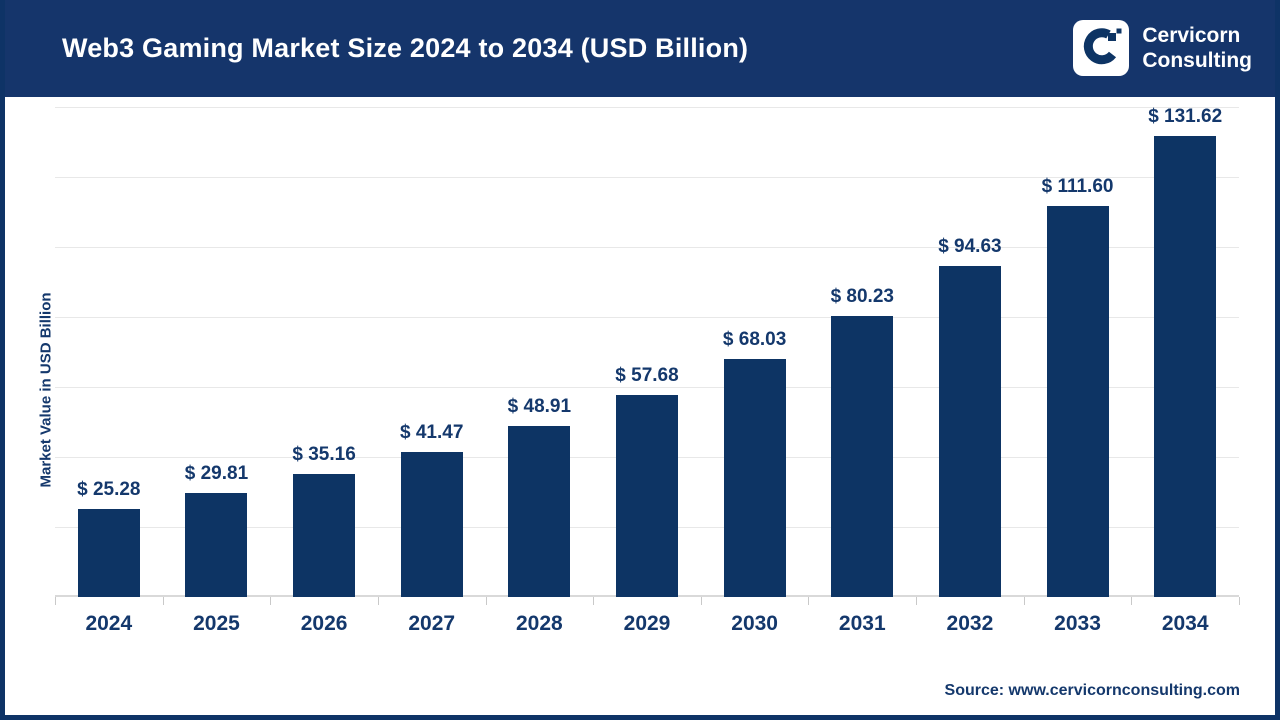 The height and width of the screenshot is (720, 1280). What do you see at coordinates (216, 623) in the screenshot?
I see `x-axis-label-2025: 2025` at bounding box center [216, 623].